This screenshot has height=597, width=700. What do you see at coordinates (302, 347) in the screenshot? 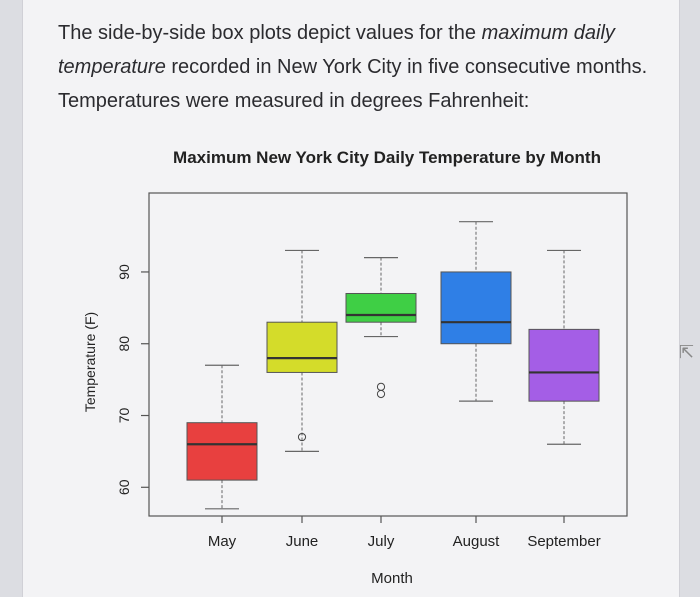
I see `box-june` at bounding box center [302, 347].